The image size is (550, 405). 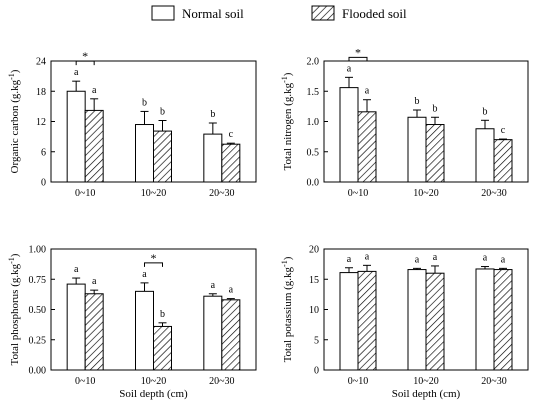 I want to click on legend: Normal soil Flooded soil, so click(x=279, y=13).